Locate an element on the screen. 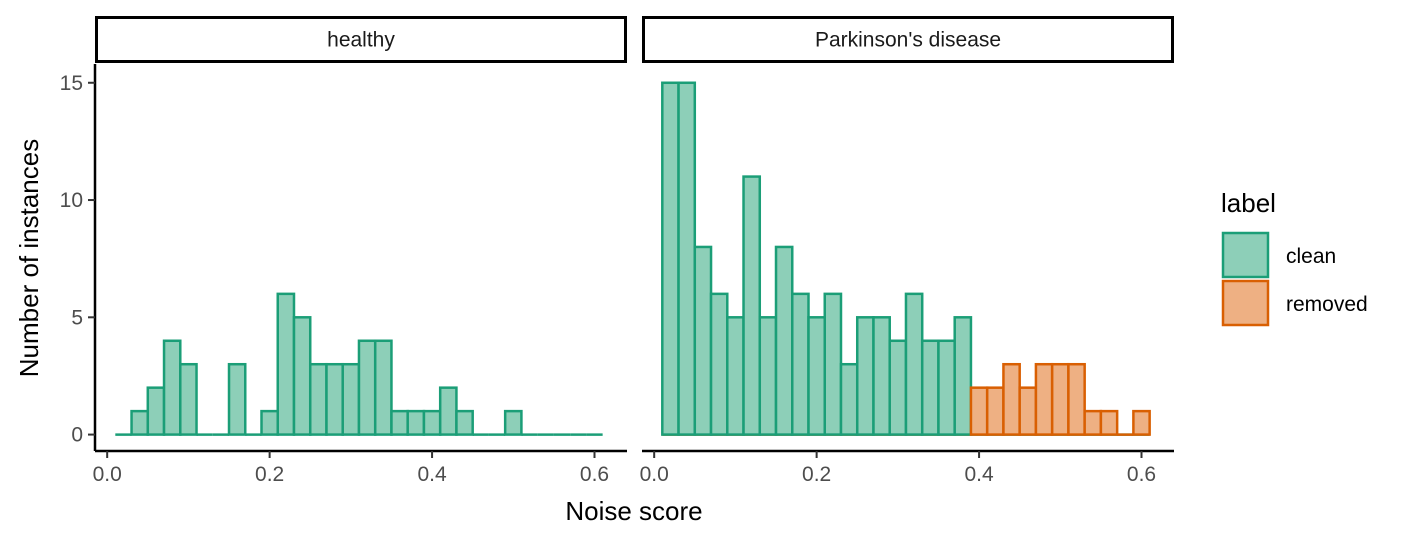 This screenshot has height=541, width=1414. legend-entry: removed is located at coordinates (1294, 303).